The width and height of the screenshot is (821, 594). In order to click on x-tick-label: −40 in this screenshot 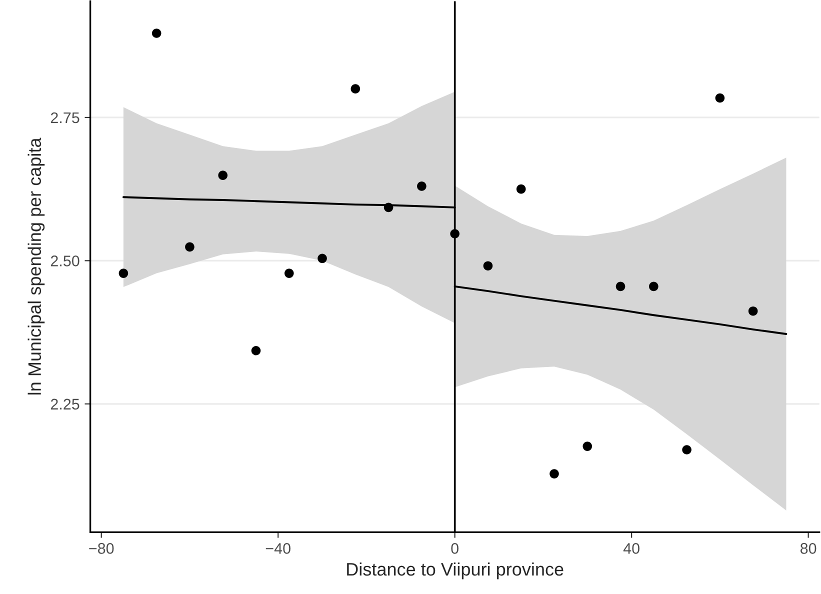, I will do `click(278, 548)`.